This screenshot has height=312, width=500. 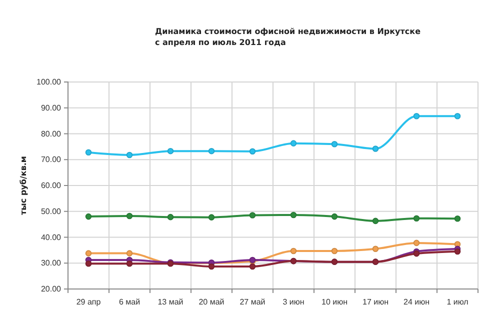 What do you see at coordinates (293, 302) in the screenshot?
I see `x-tick-label: 3 июн` at bounding box center [293, 302].